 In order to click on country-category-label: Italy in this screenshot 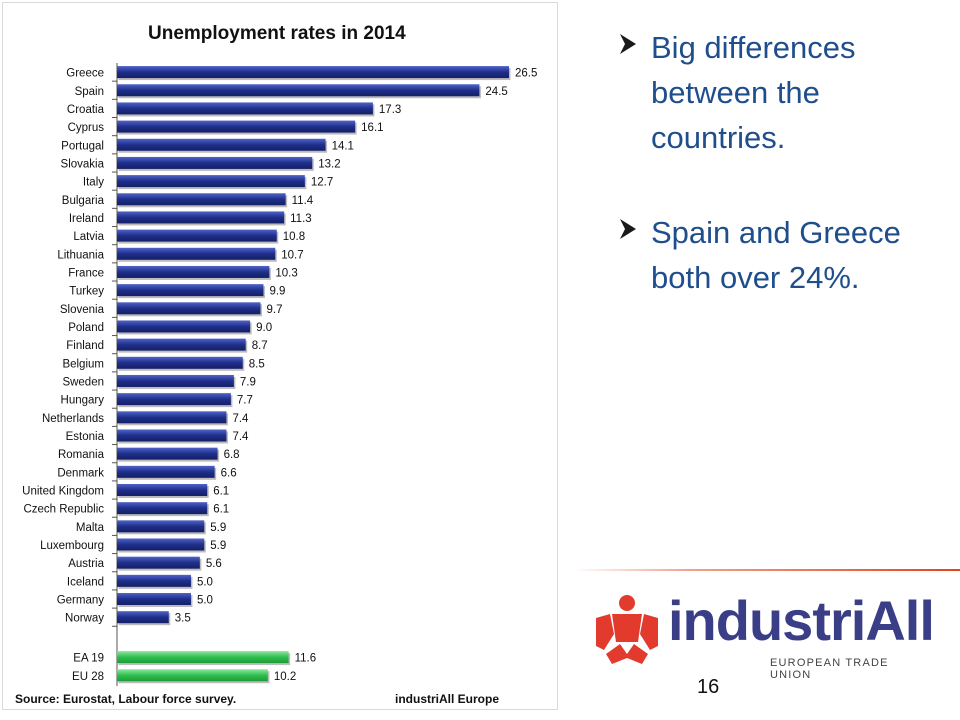, I will do `click(93, 183)`.